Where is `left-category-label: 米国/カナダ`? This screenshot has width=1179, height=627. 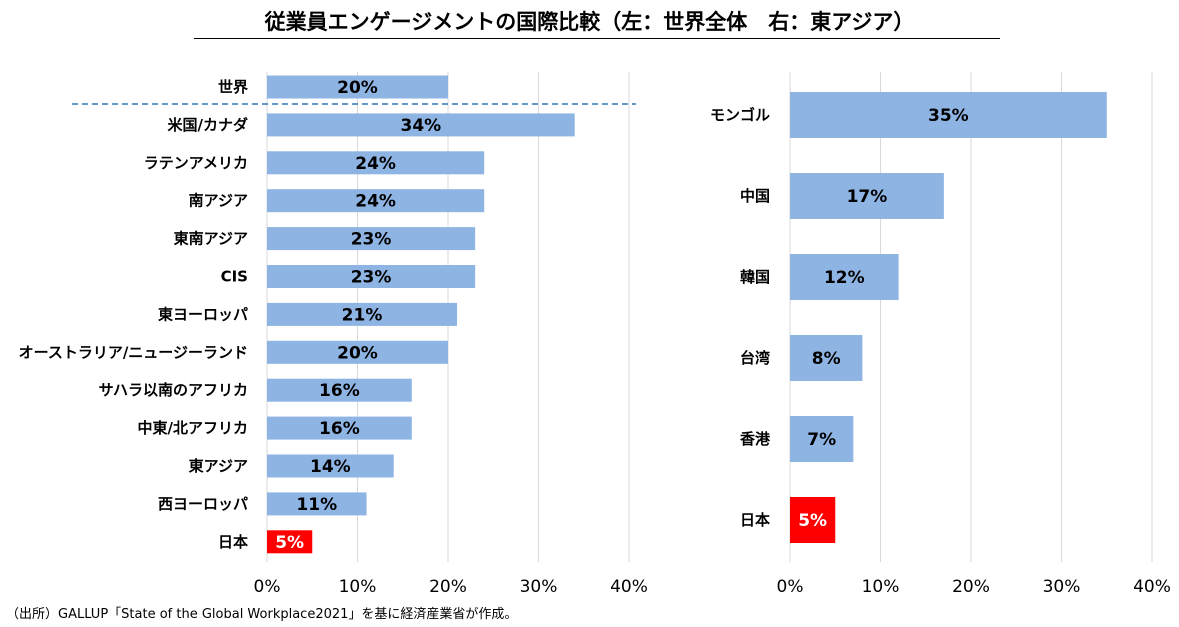 left-category-label: 米国/カナダ is located at coordinates (208, 125).